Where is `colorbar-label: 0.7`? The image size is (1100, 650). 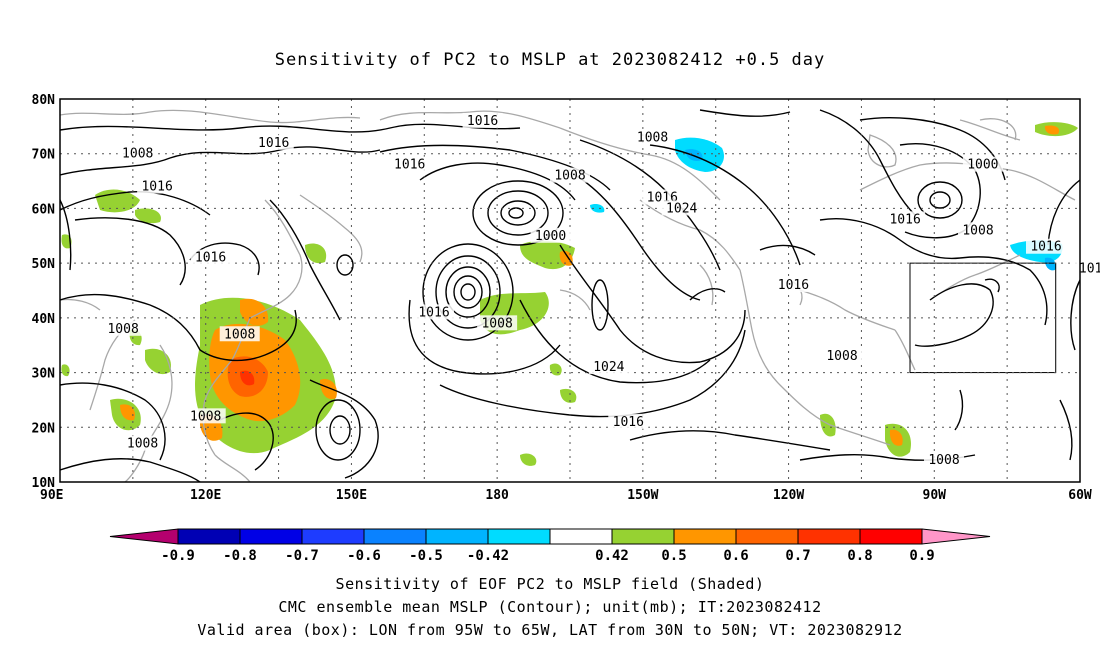 colorbar-label: 0.7 is located at coordinates (797, 556).